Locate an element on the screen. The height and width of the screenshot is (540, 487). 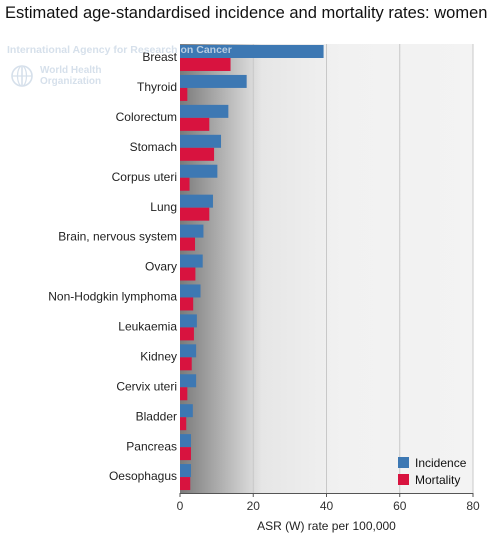
x-tick-label: 20 is located at coordinates (254, 506).